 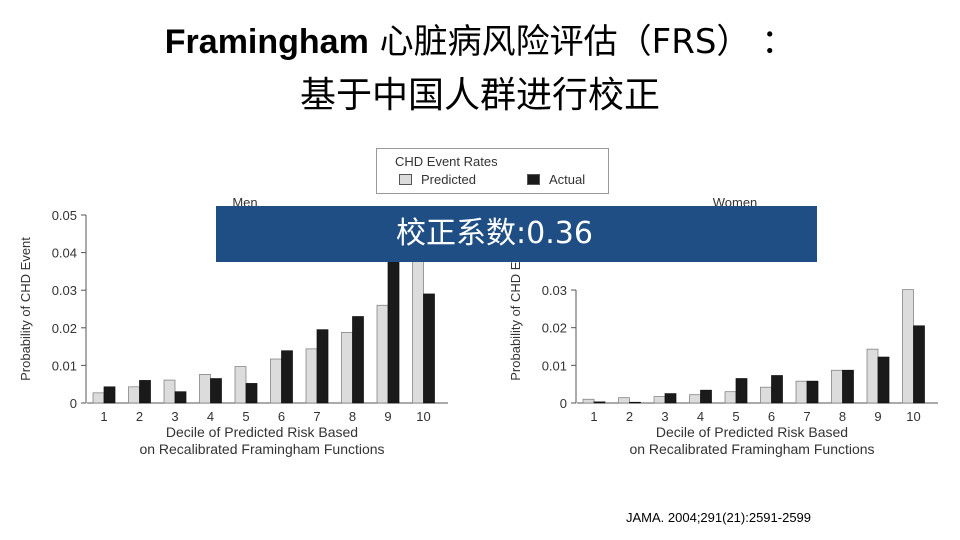 What do you see at coordinates (405, 179) in the screenshot?
I see `legend-predicted-swatch` at bounding box center [405, 179].